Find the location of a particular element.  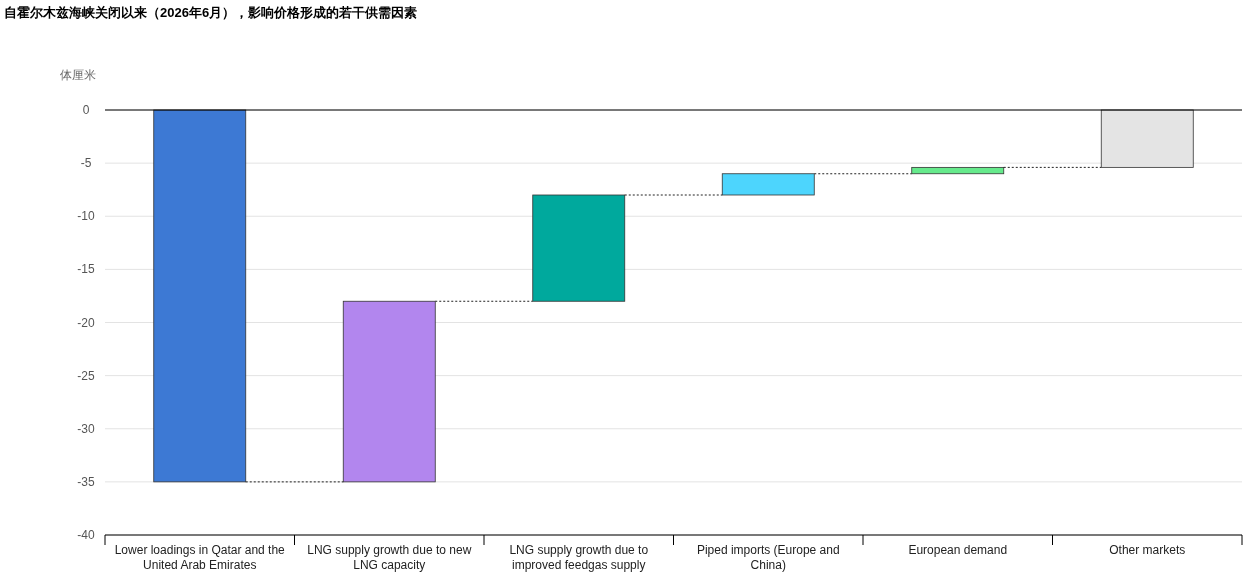

y-tick-label: -10 is located at coordinates (86, 216).